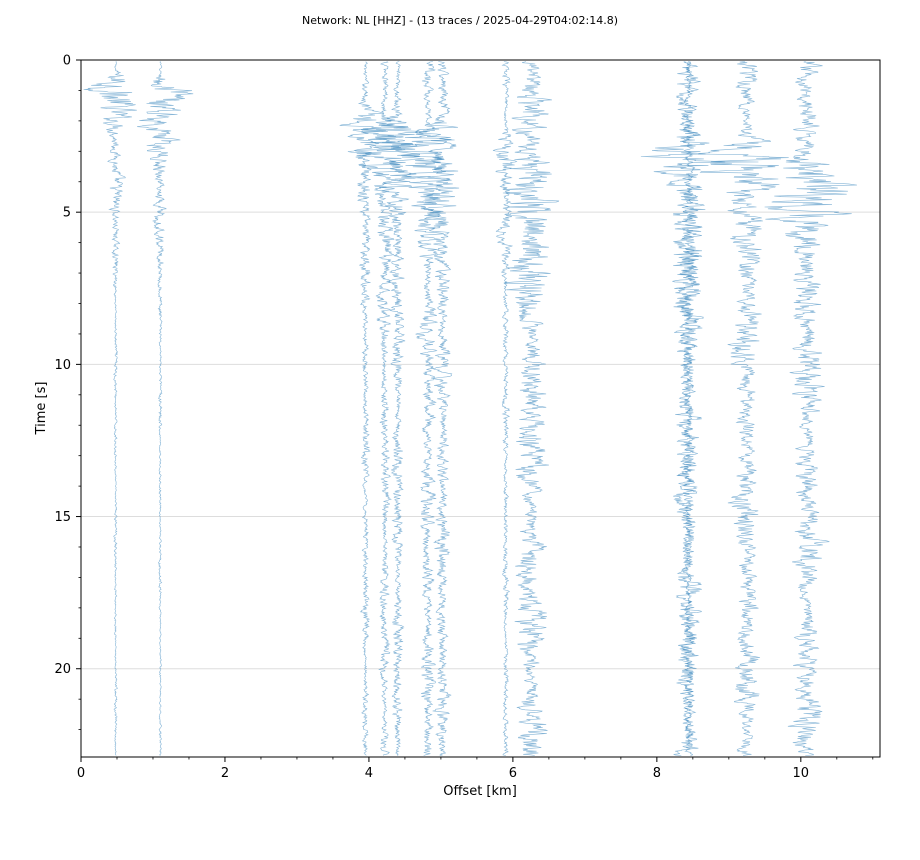 The height and width of the screenshot is (860, 920). What do you see at coordinates (369, 773) in the screenshot?
I see `x-tick-label: 4` at bounding box center [369, 773].